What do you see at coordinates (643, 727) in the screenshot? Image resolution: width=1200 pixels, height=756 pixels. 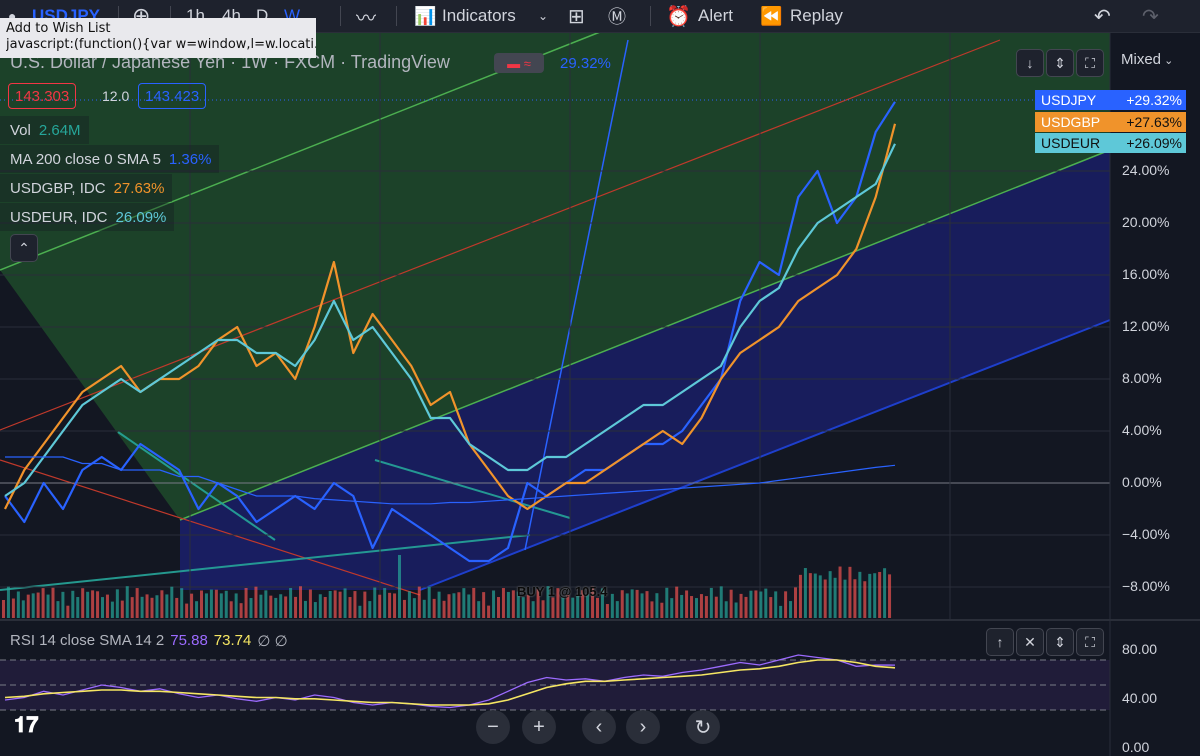 I see `scroll-right-button: ›` at bounding box center [643, 727].